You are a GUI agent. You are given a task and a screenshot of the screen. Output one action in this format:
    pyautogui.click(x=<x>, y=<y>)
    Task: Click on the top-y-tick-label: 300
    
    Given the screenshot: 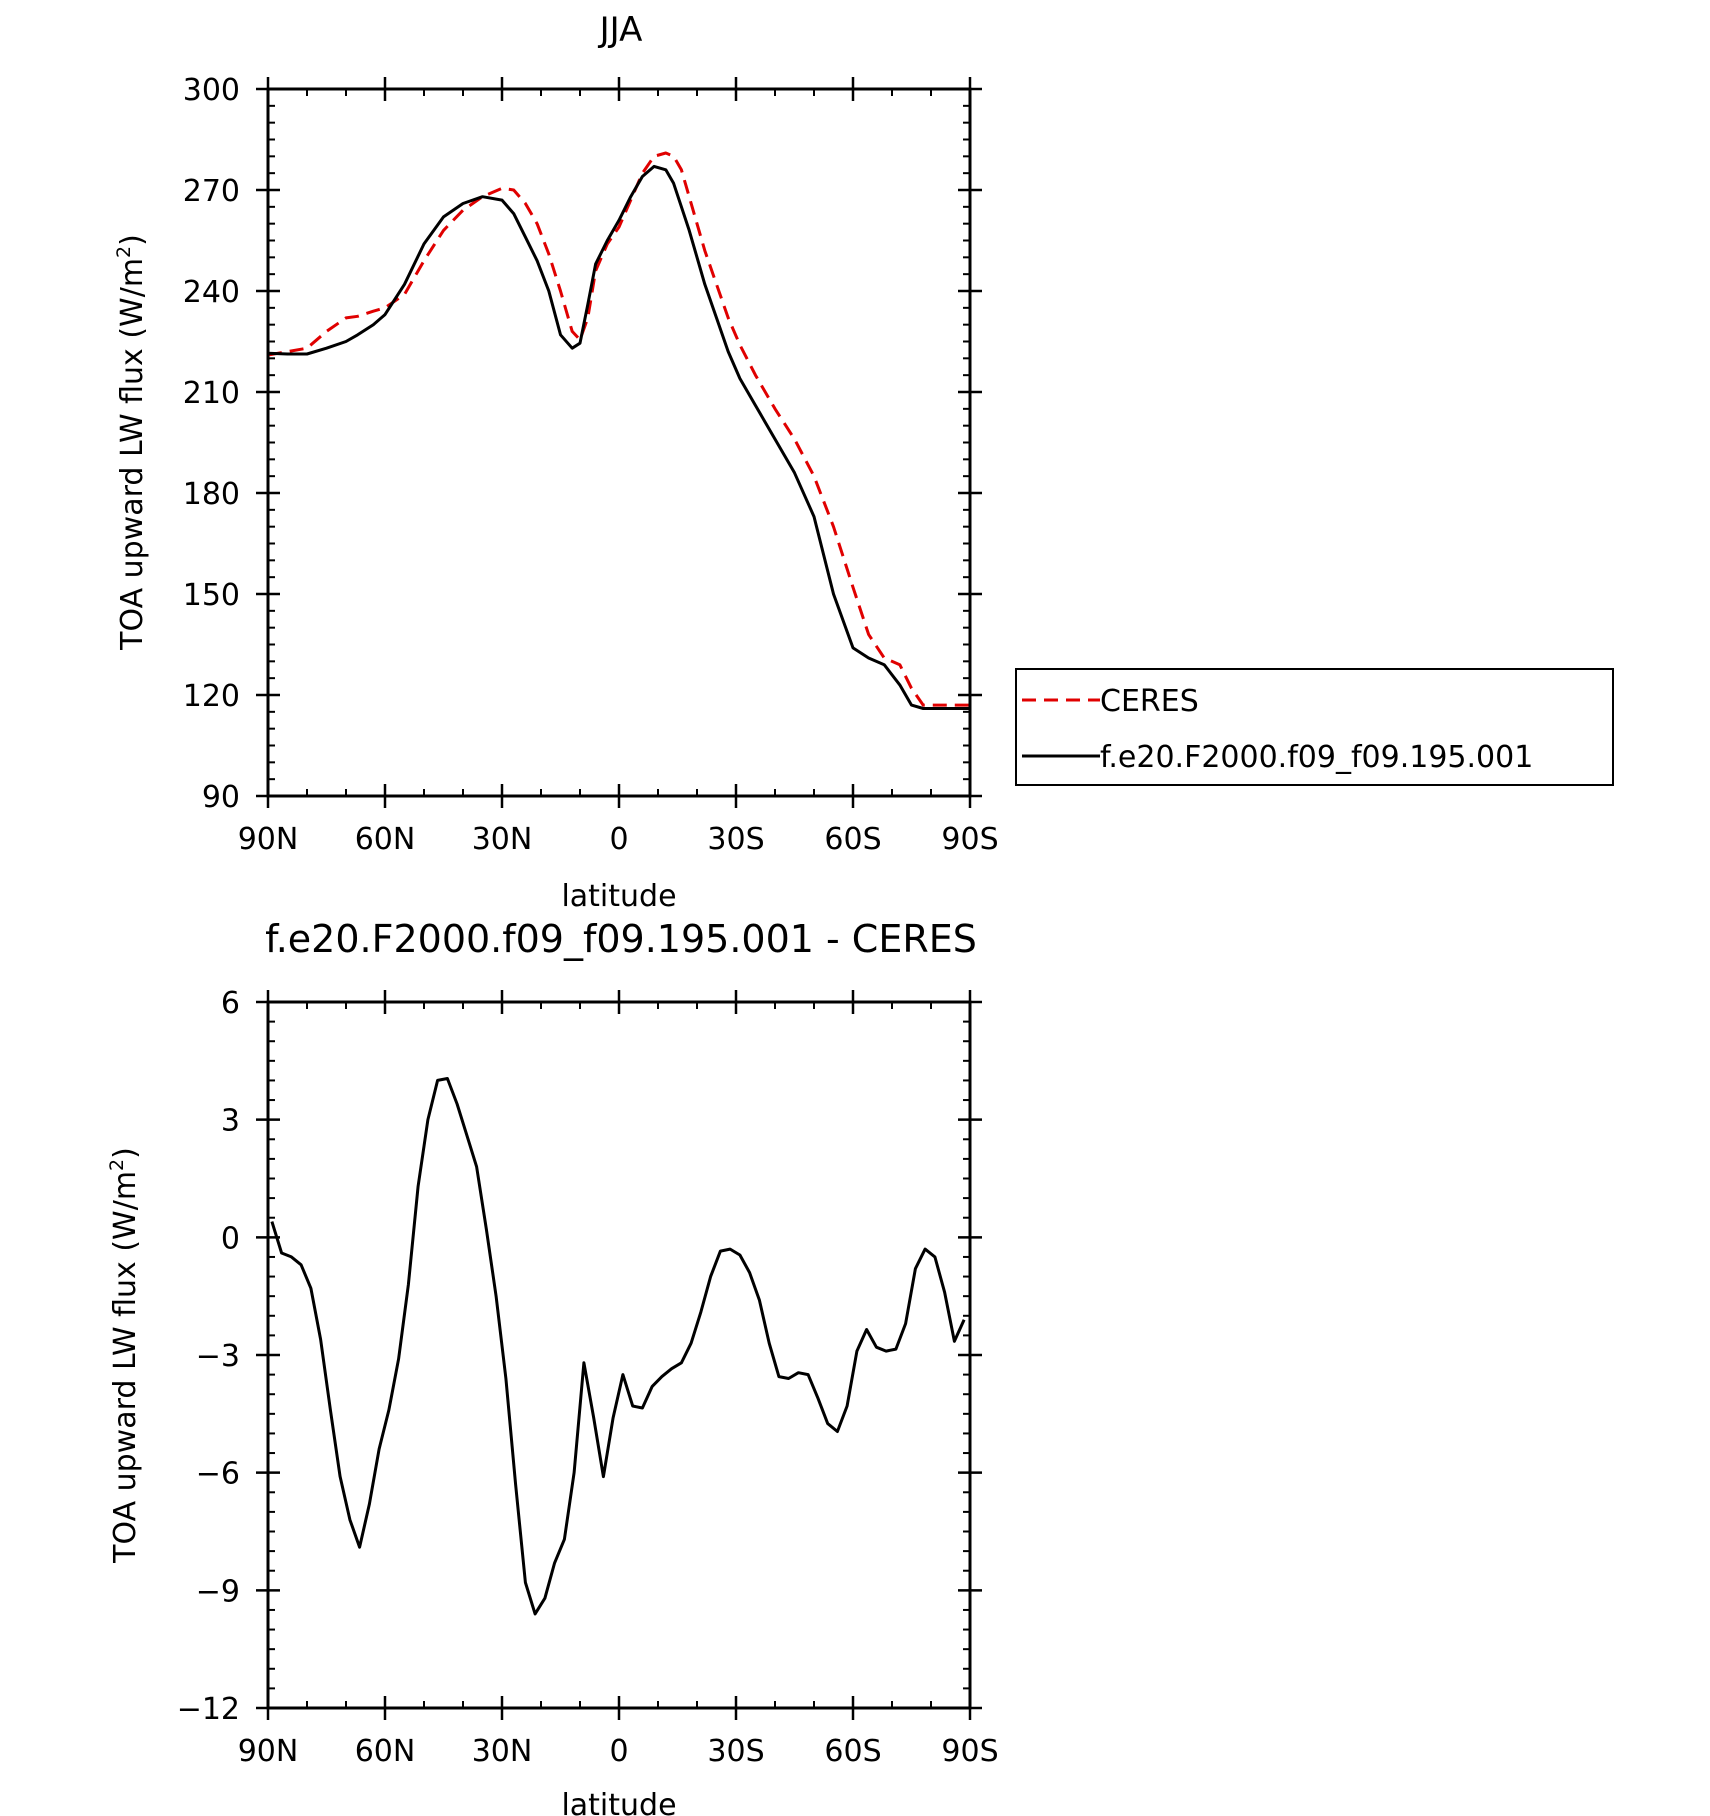 What is the action you would take?
    pyautogui.click(x=211, y=90)
    